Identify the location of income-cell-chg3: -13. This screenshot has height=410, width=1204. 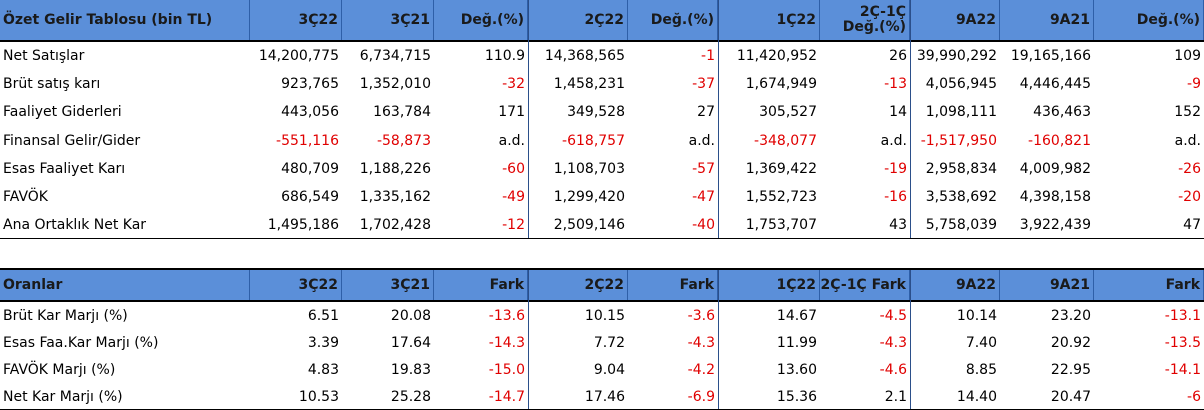
(895, 84).